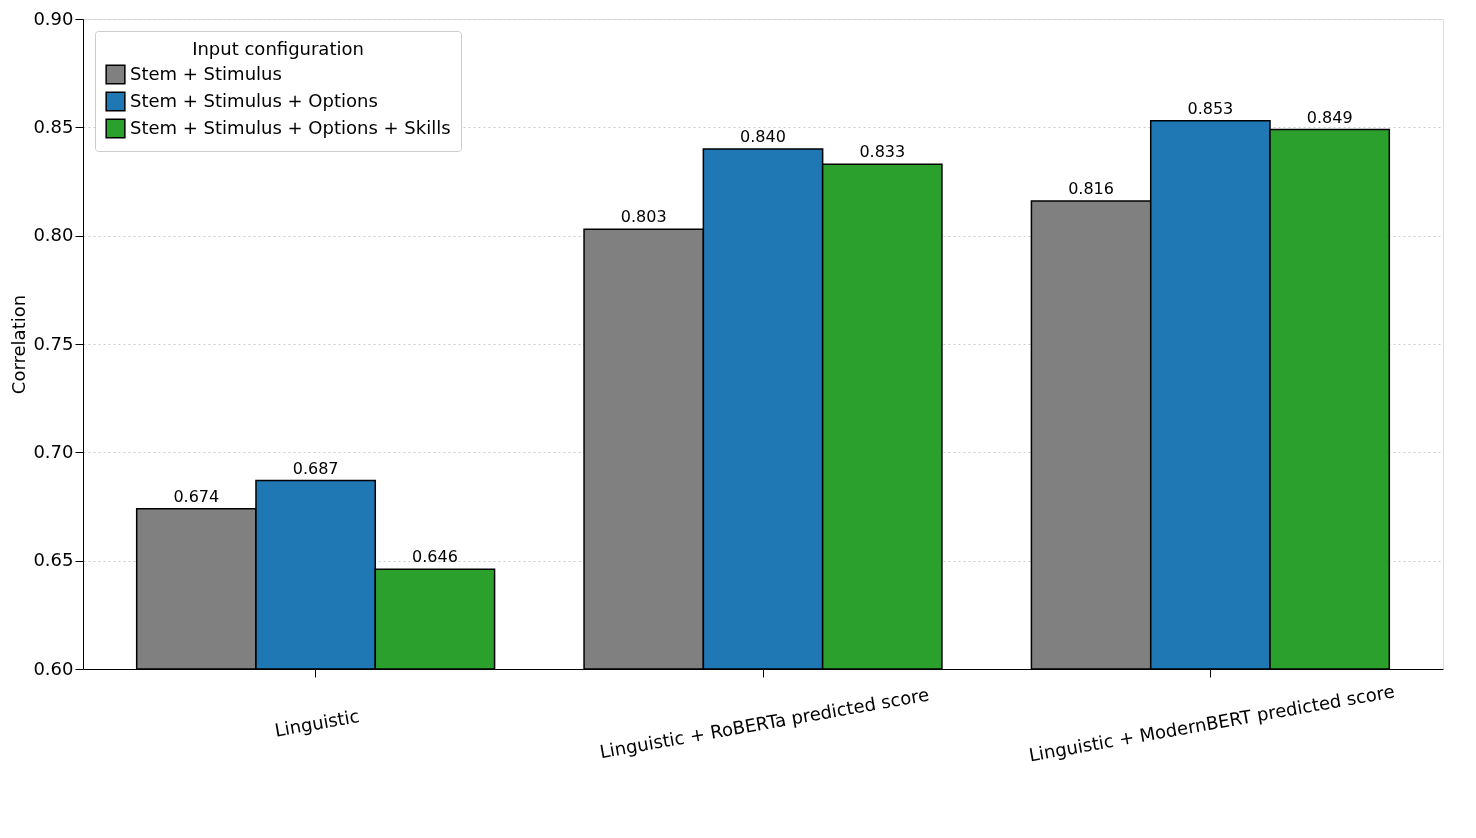 The image size is (1476, 838). I want to click on y-tick-label: 0.85, so click(53, 126).